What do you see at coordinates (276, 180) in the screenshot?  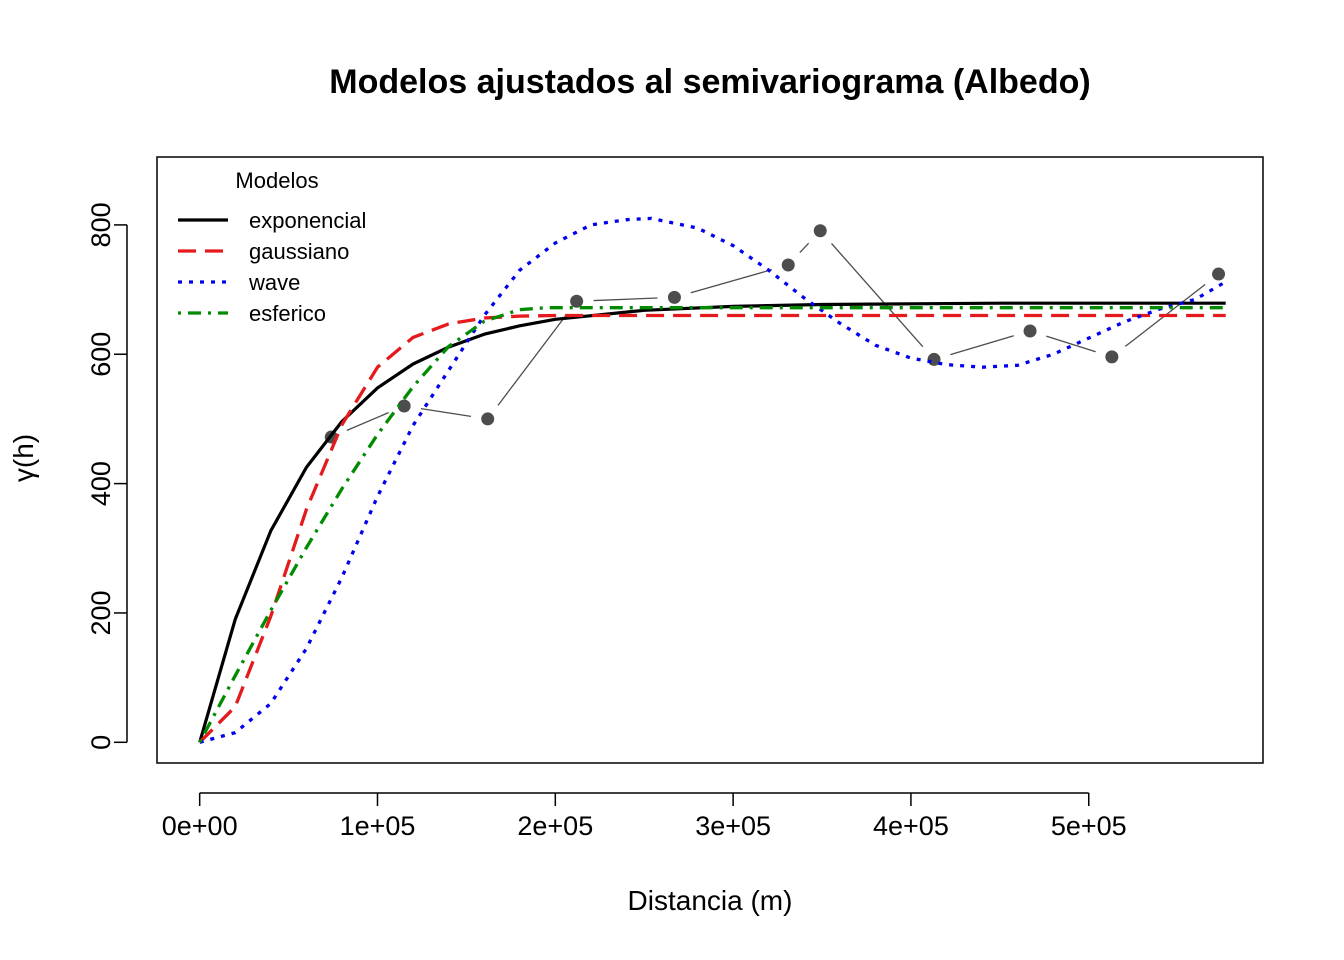 I see `legend-title: Modelos` at bounding box center [276, 180].